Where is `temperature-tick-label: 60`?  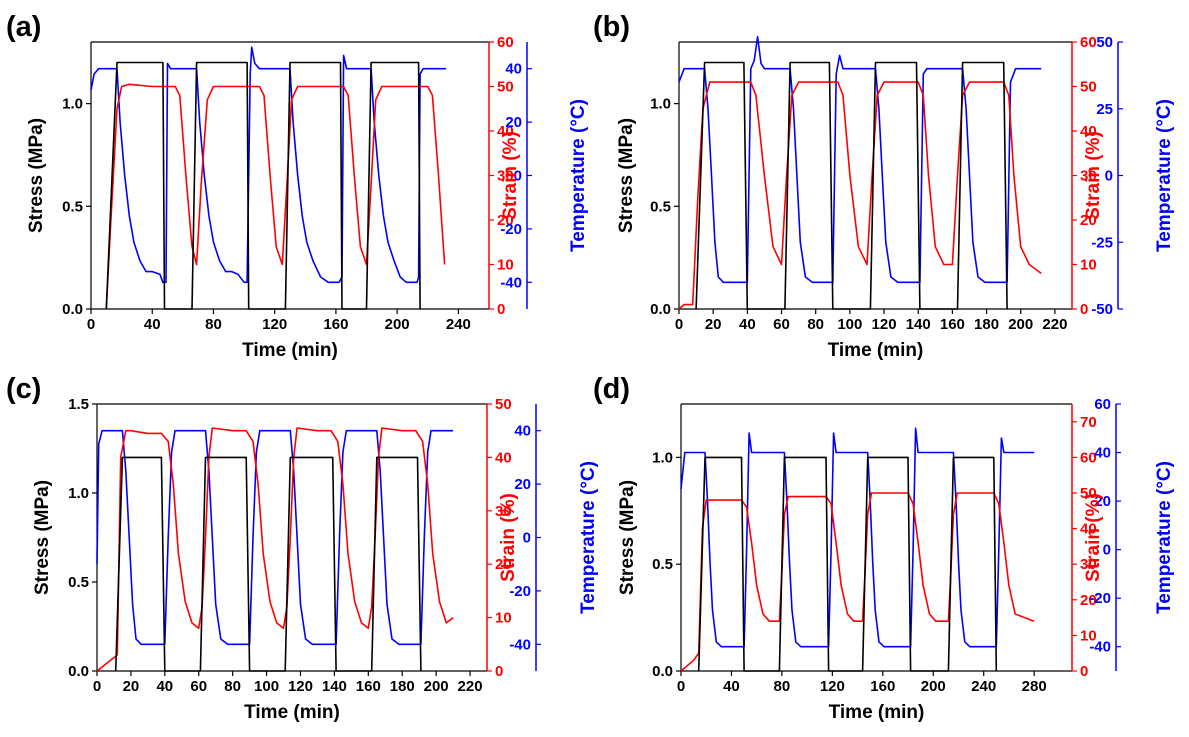 temperature-tick-label: 60 is located at coordinates (1102, 404).